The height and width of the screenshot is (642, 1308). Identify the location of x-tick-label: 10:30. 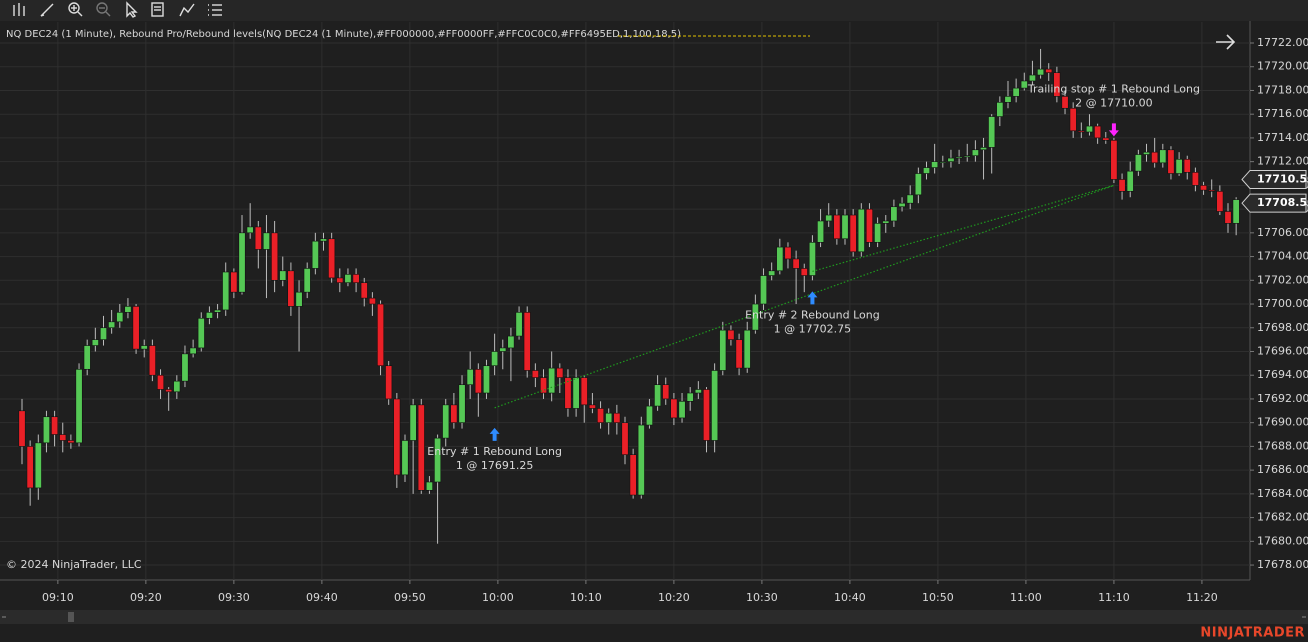
(762, 597).